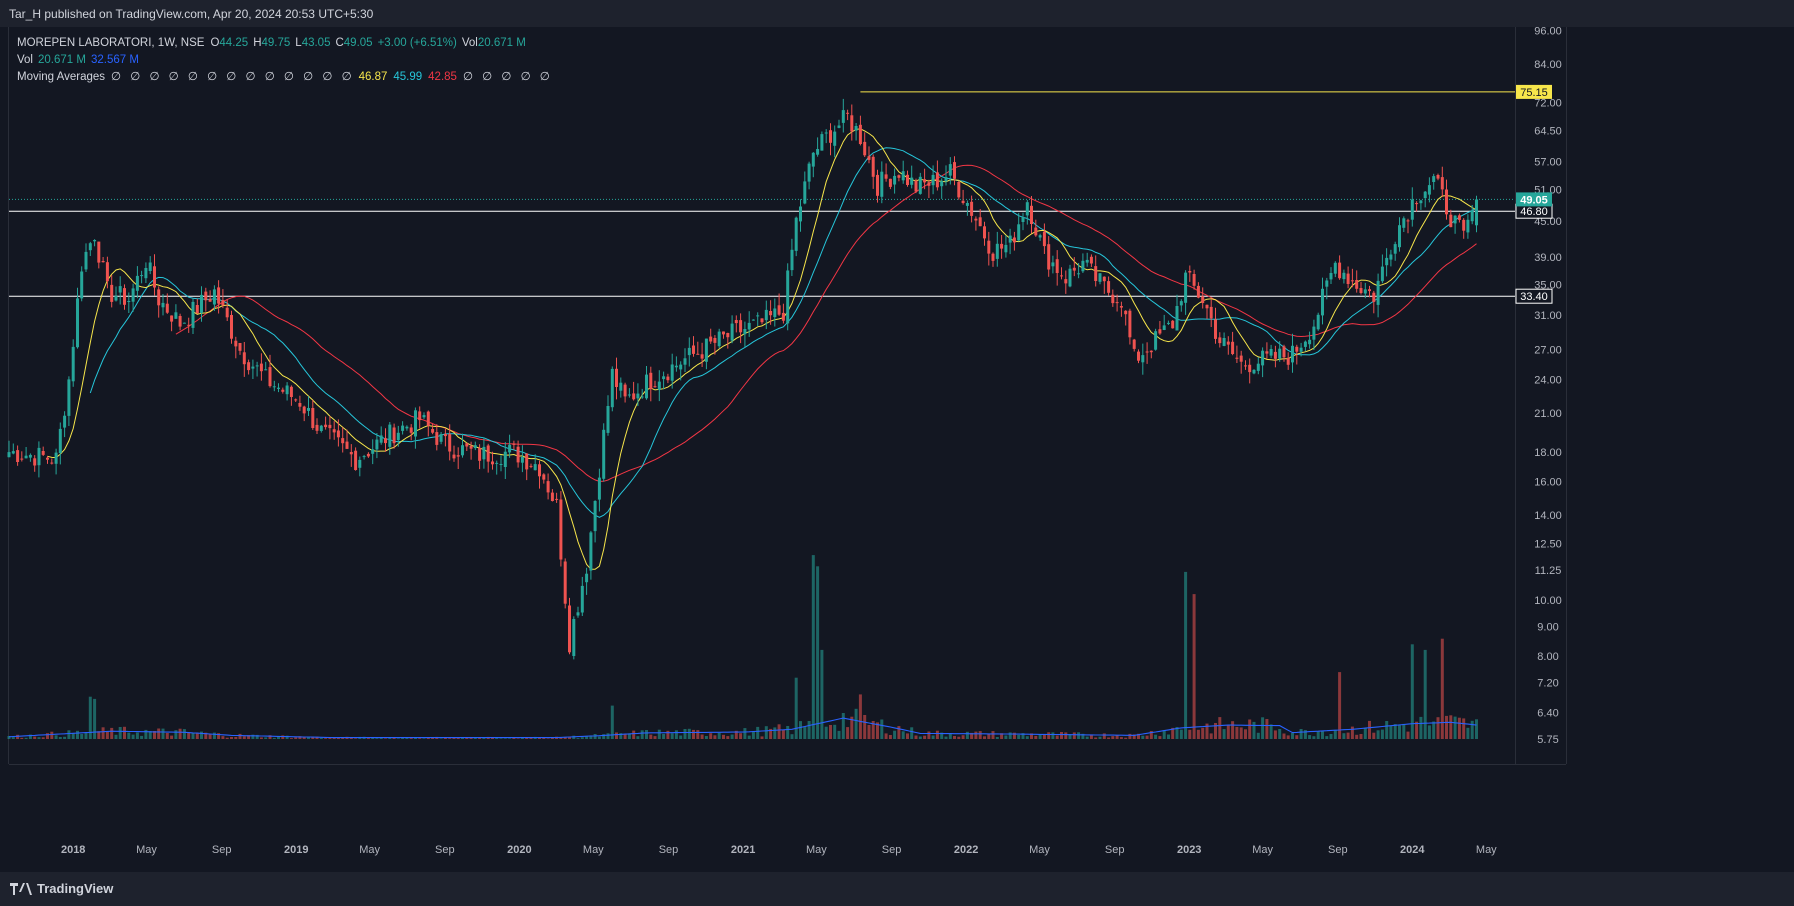  I want to click on price-tick-label: 72.00, so click(1548, 104).